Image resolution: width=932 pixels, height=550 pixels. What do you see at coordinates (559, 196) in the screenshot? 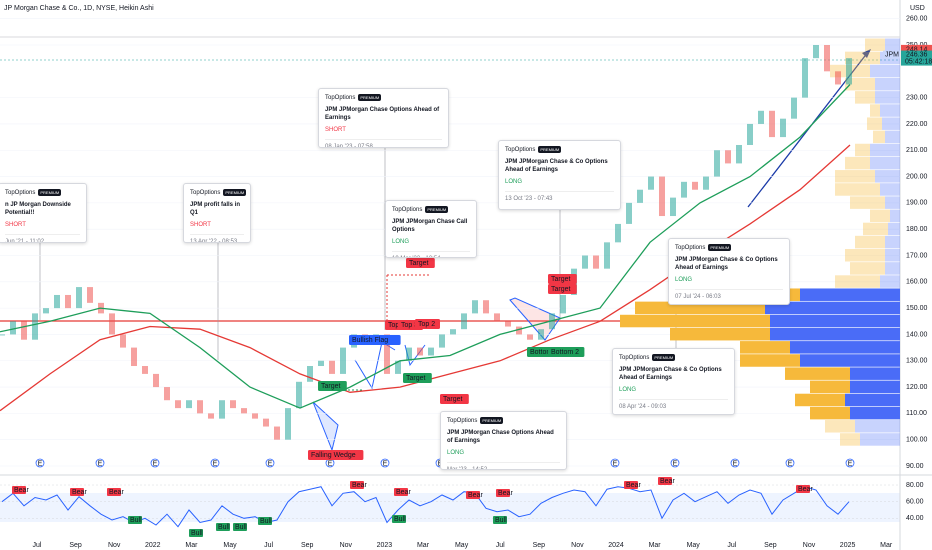
I see `card-date: 13 Oct '23 - 07:43` at bounding box center [559, 196].